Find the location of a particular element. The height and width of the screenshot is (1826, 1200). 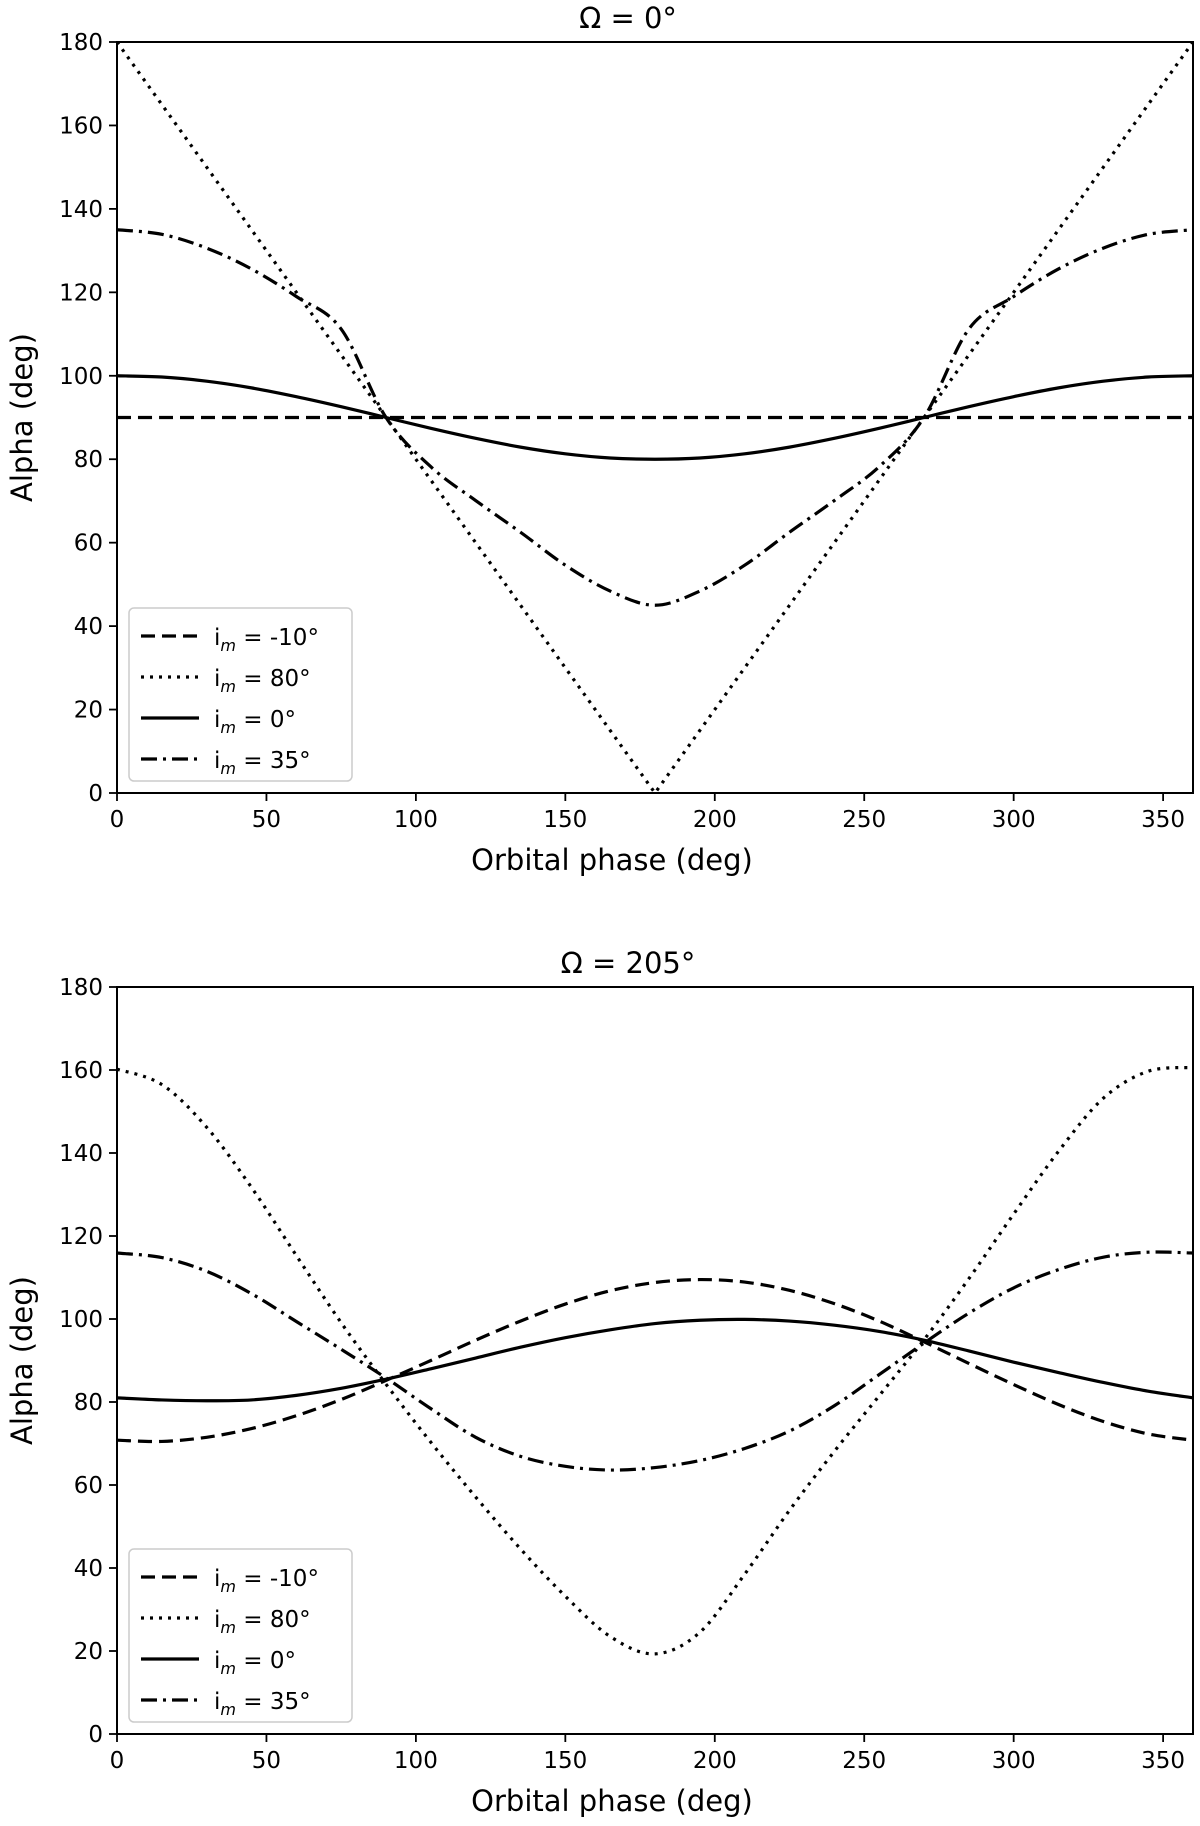

series-line-dashed is located at coordinates (655, 1360).